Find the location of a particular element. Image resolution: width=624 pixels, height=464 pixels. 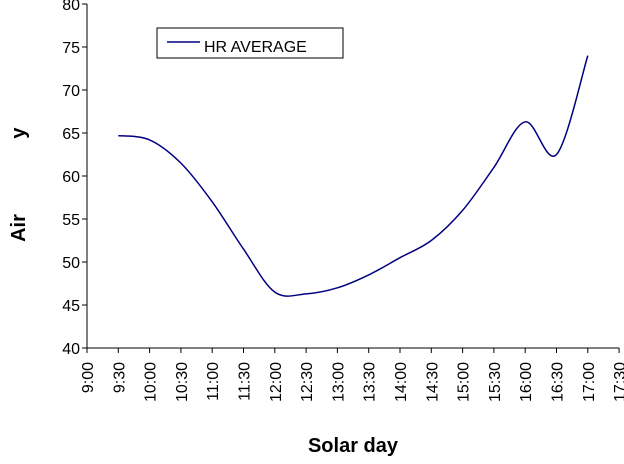

x-tick-label: 10:30 is located at coordinates (182, 382).